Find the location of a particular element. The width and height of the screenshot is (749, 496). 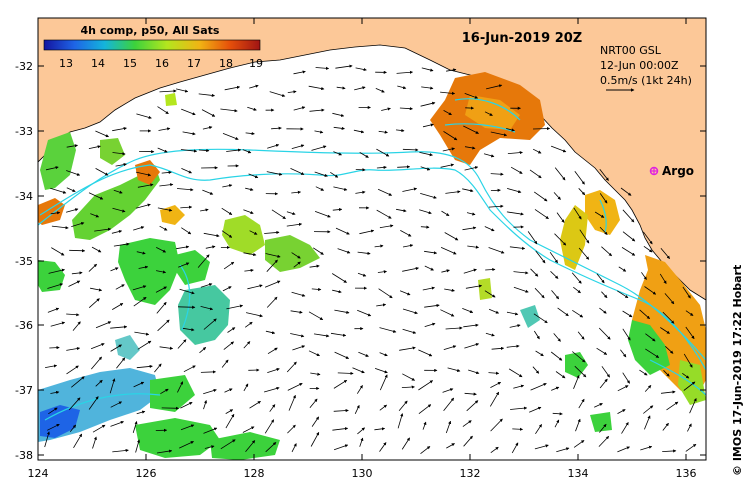

colorbar-tick: 16 is located at coordinates (162, 63).